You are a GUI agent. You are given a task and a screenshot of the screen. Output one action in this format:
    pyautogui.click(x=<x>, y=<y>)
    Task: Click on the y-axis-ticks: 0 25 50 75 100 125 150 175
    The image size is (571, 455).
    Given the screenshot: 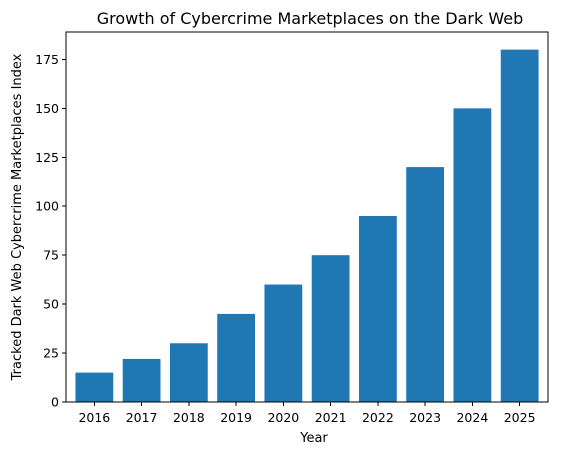 What is the action you would take?
    pyautogui.click(x=50, y=231)
    